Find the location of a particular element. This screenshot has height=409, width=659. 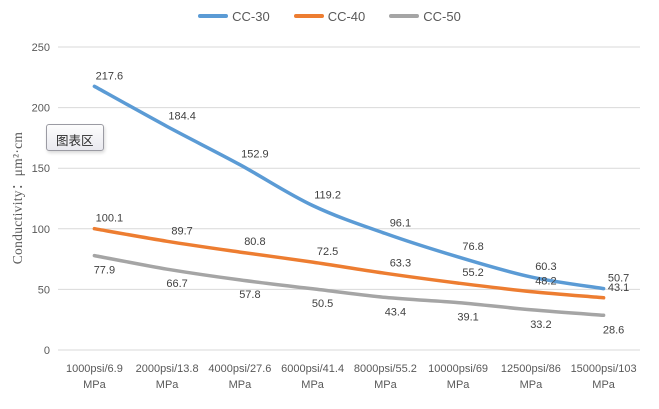

data-label-cc-40: 63.3 is located at coordinates (400, 263).